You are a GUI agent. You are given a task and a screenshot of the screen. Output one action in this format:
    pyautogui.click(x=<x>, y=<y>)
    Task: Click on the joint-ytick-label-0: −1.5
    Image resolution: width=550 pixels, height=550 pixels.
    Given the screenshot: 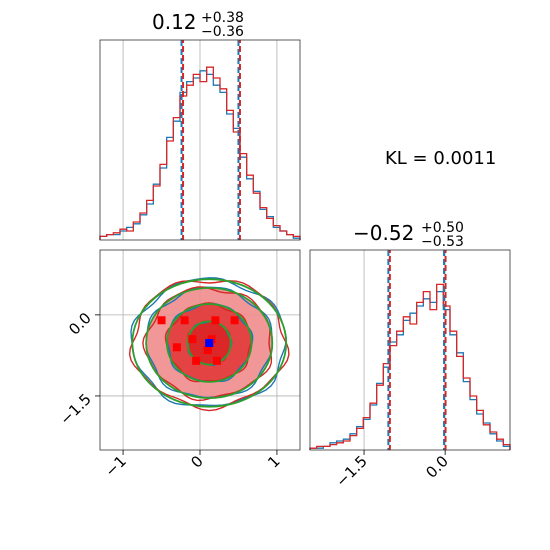 What is the action you would take?
    pyautogui.click(x=75, y=409)
    